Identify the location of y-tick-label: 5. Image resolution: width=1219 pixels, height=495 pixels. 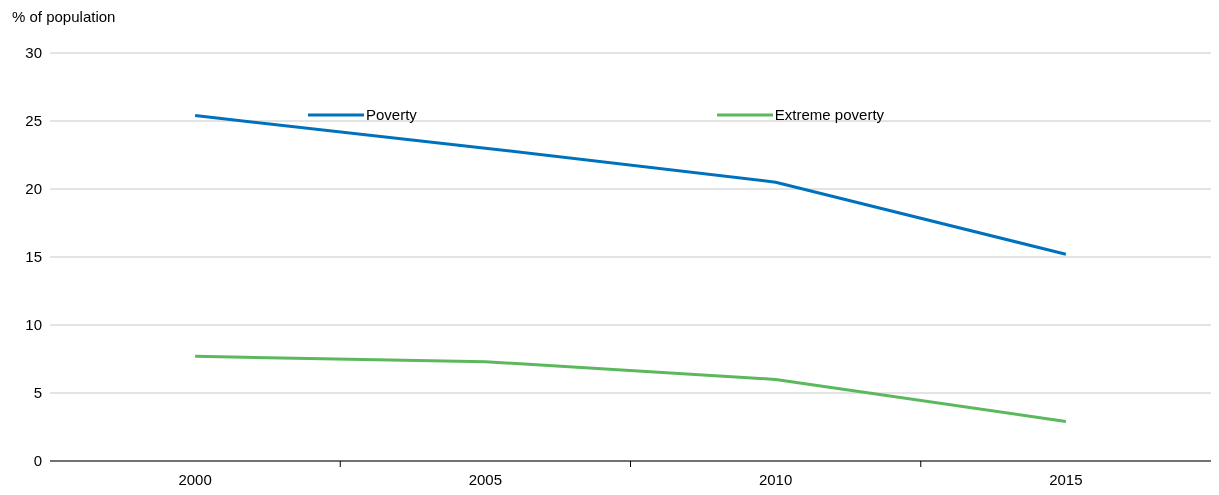
(37, 393).